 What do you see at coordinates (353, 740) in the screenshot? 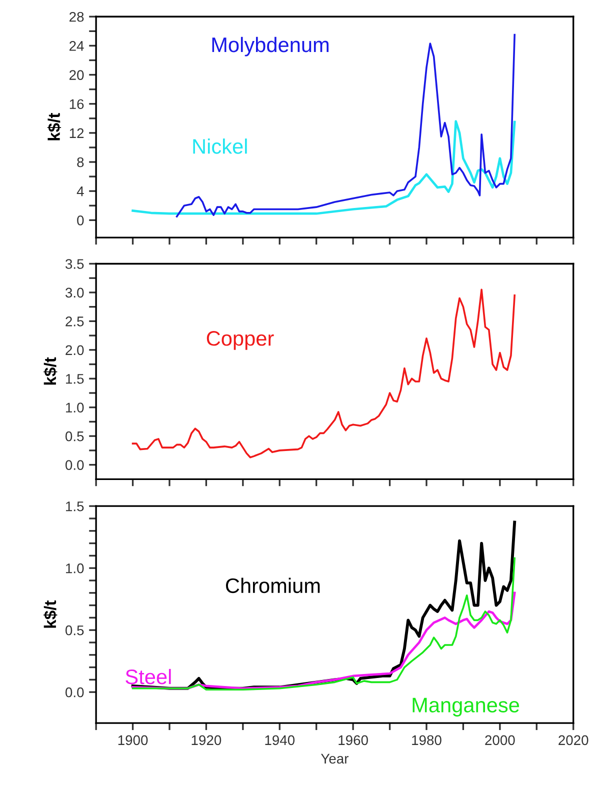
I see `x-tick-label: 1960` at bounding box center [353, 740].